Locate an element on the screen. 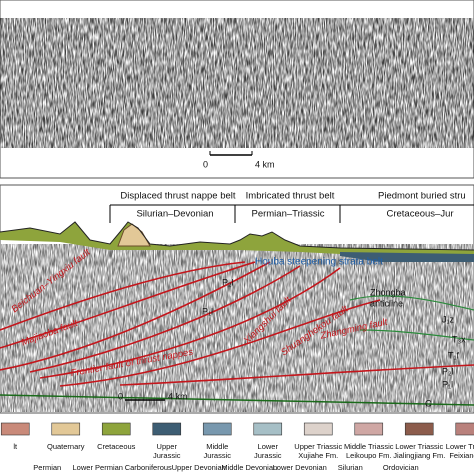 The width and height of the screenshot is (474, 474). belt-label: Piedmont buried stru is located at coordinates (422, 196).